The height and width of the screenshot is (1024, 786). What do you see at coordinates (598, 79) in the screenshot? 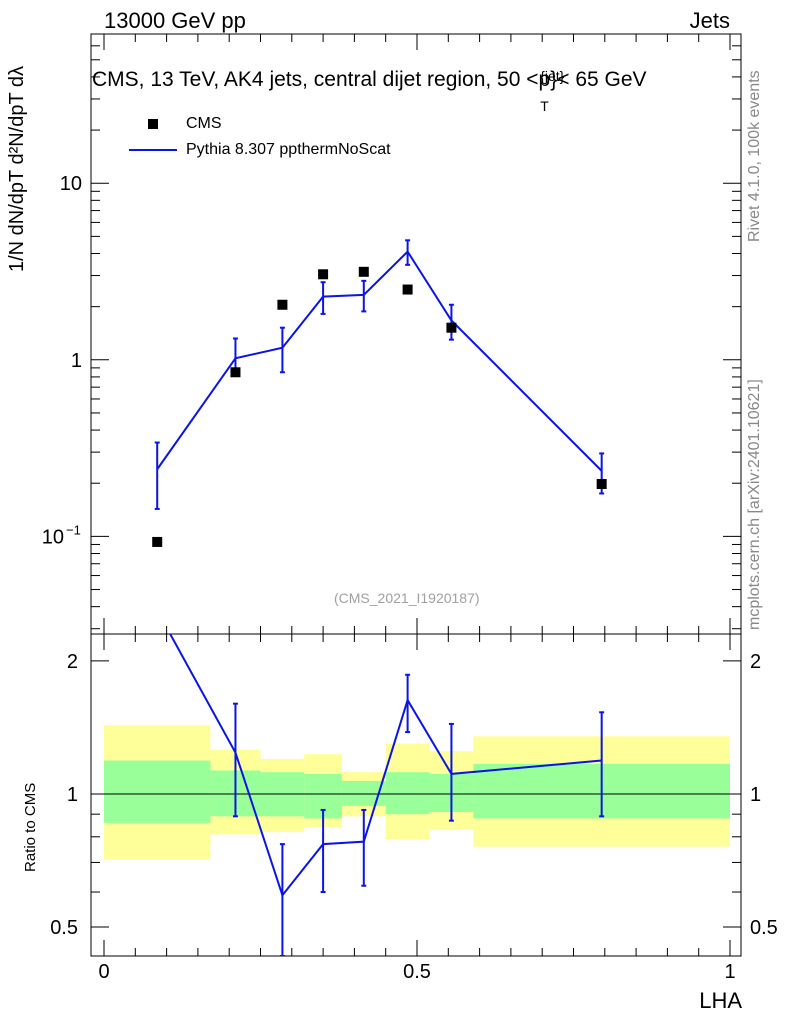
I see `plot-title-end: }< 65 GeV` at bounding box center [598, 79].